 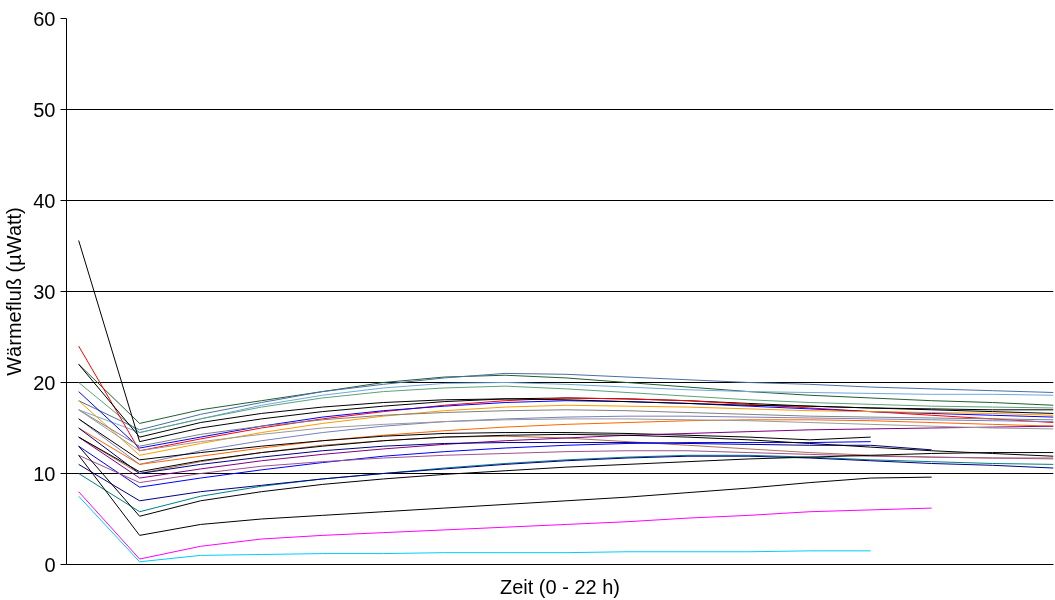 I want to click on y-tick-label: 50, so click(x=44, y=109).